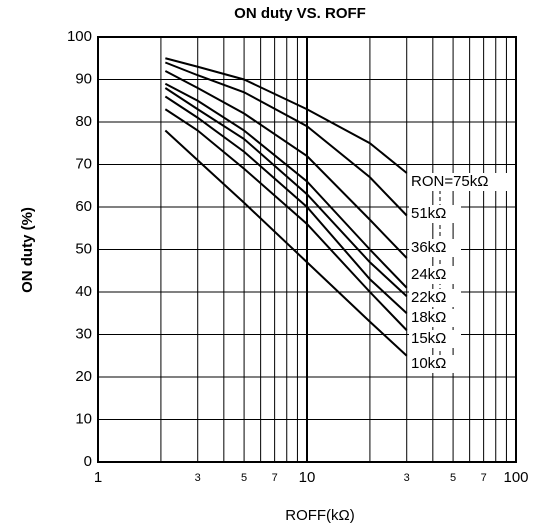 The height and width of the screenshot is (531, 544). What do you see at coordinates (98, 477) in the screenshot?
I see `x-tick-label: 1` at bounding box center [98, 477].